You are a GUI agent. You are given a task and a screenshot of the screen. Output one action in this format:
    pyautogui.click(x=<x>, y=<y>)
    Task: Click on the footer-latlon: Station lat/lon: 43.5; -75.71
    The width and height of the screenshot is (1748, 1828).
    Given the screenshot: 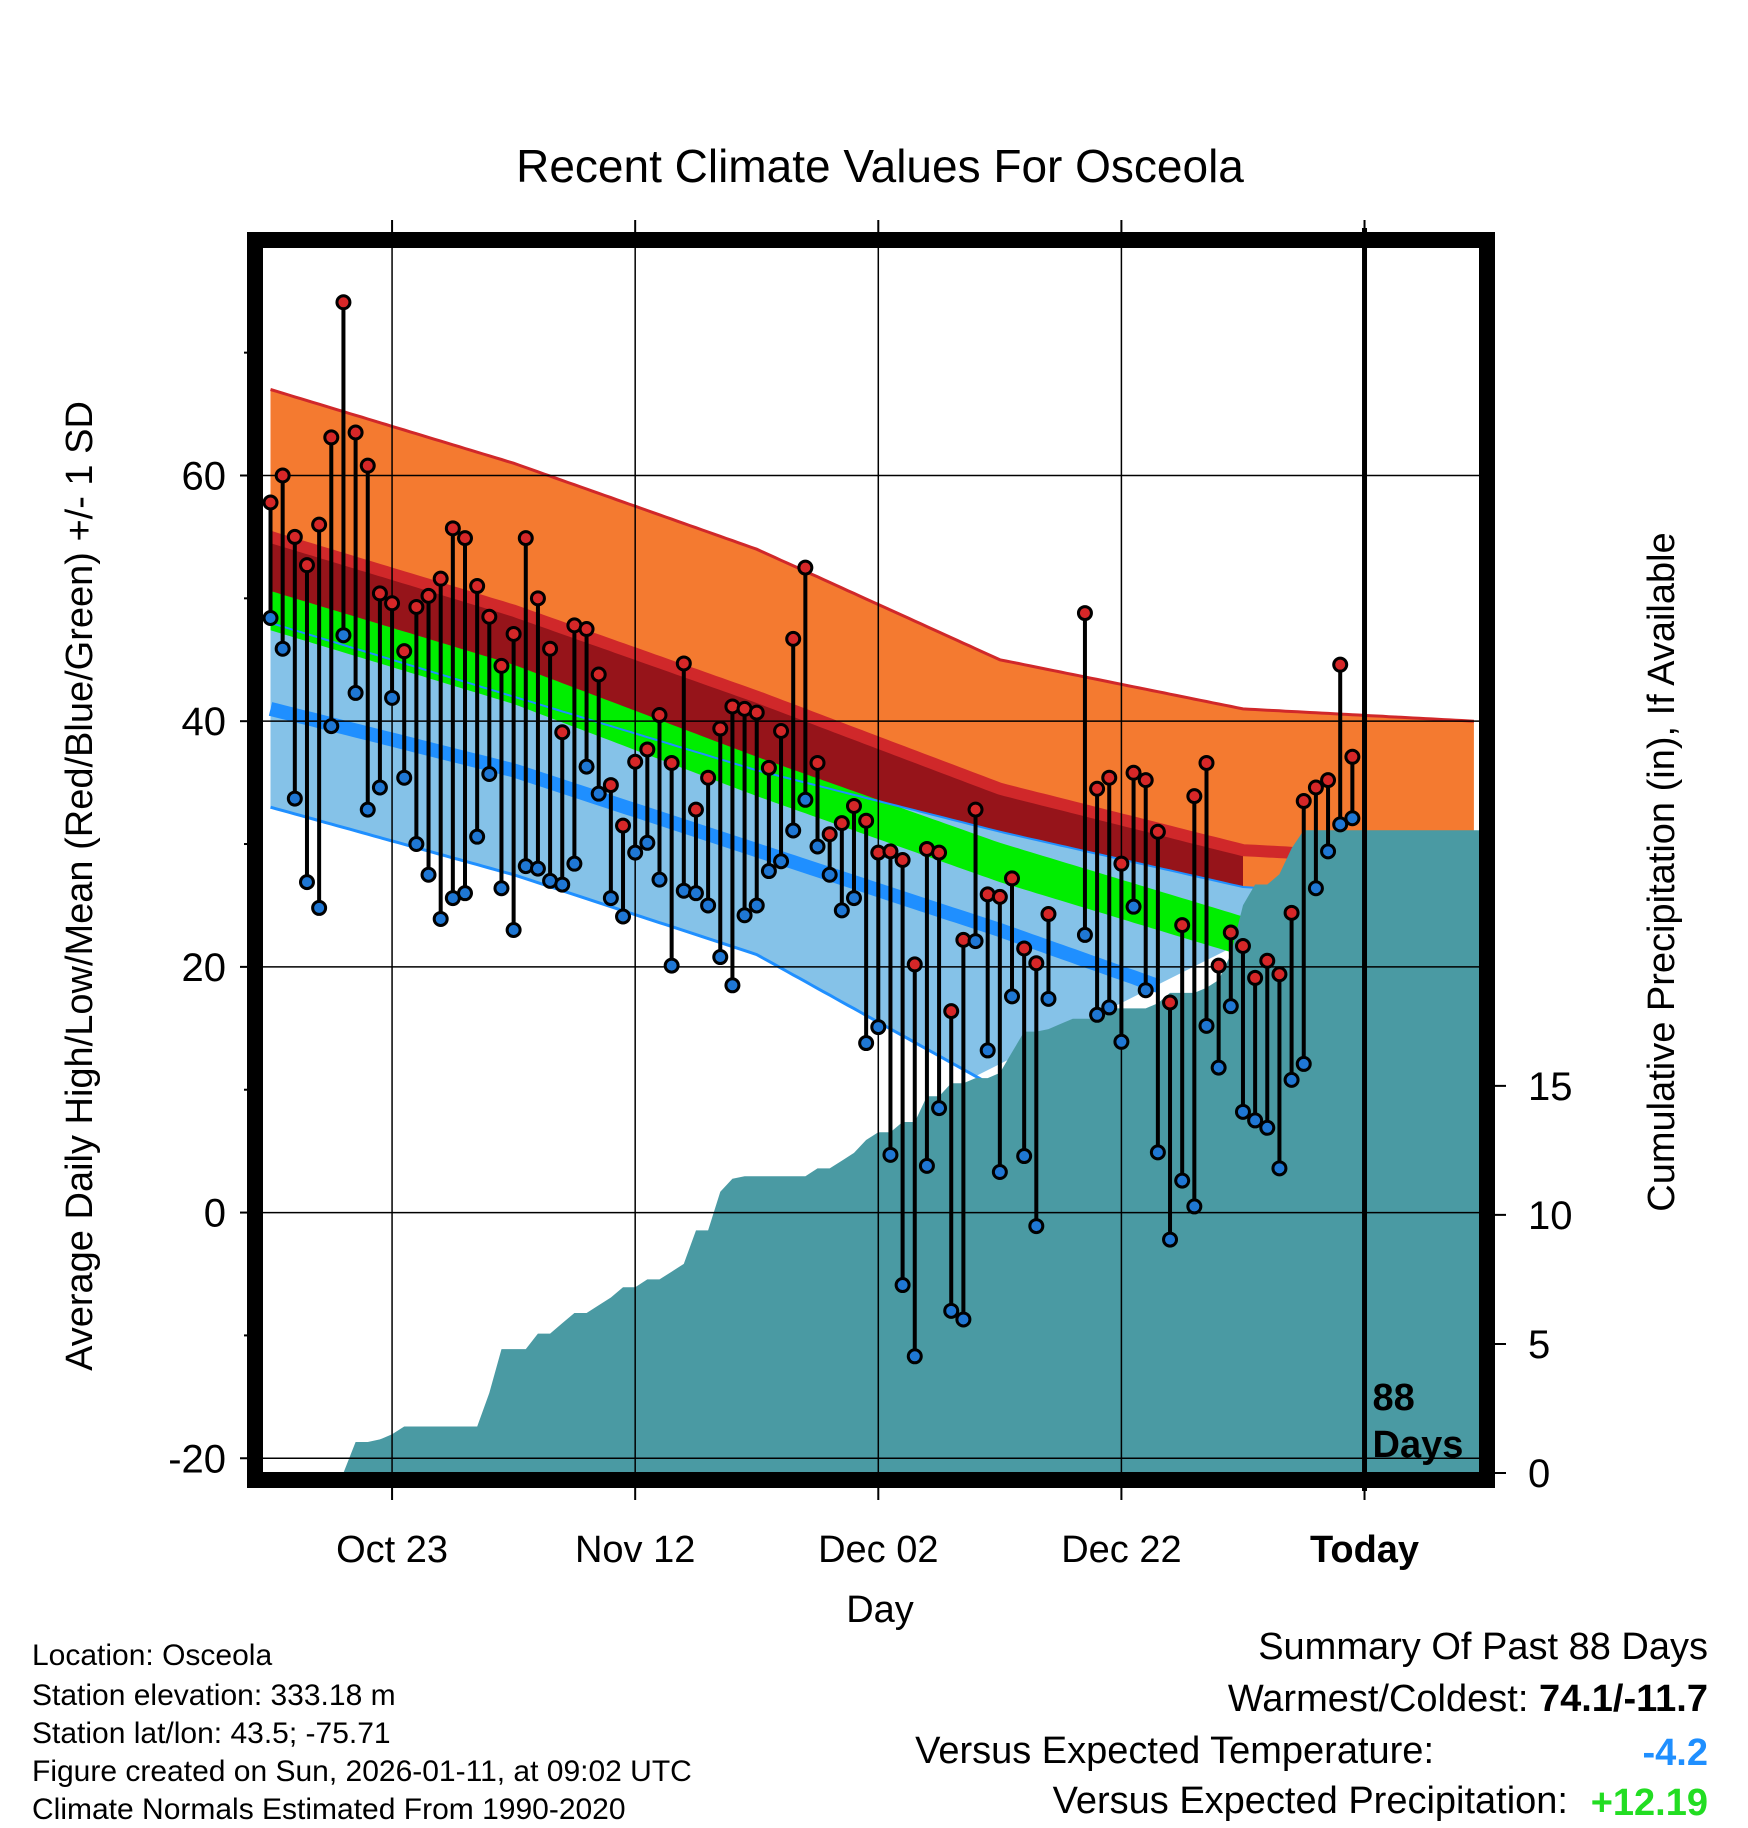 What is the action you would take?
    pyautogui.click(x=211, y=1733)
    